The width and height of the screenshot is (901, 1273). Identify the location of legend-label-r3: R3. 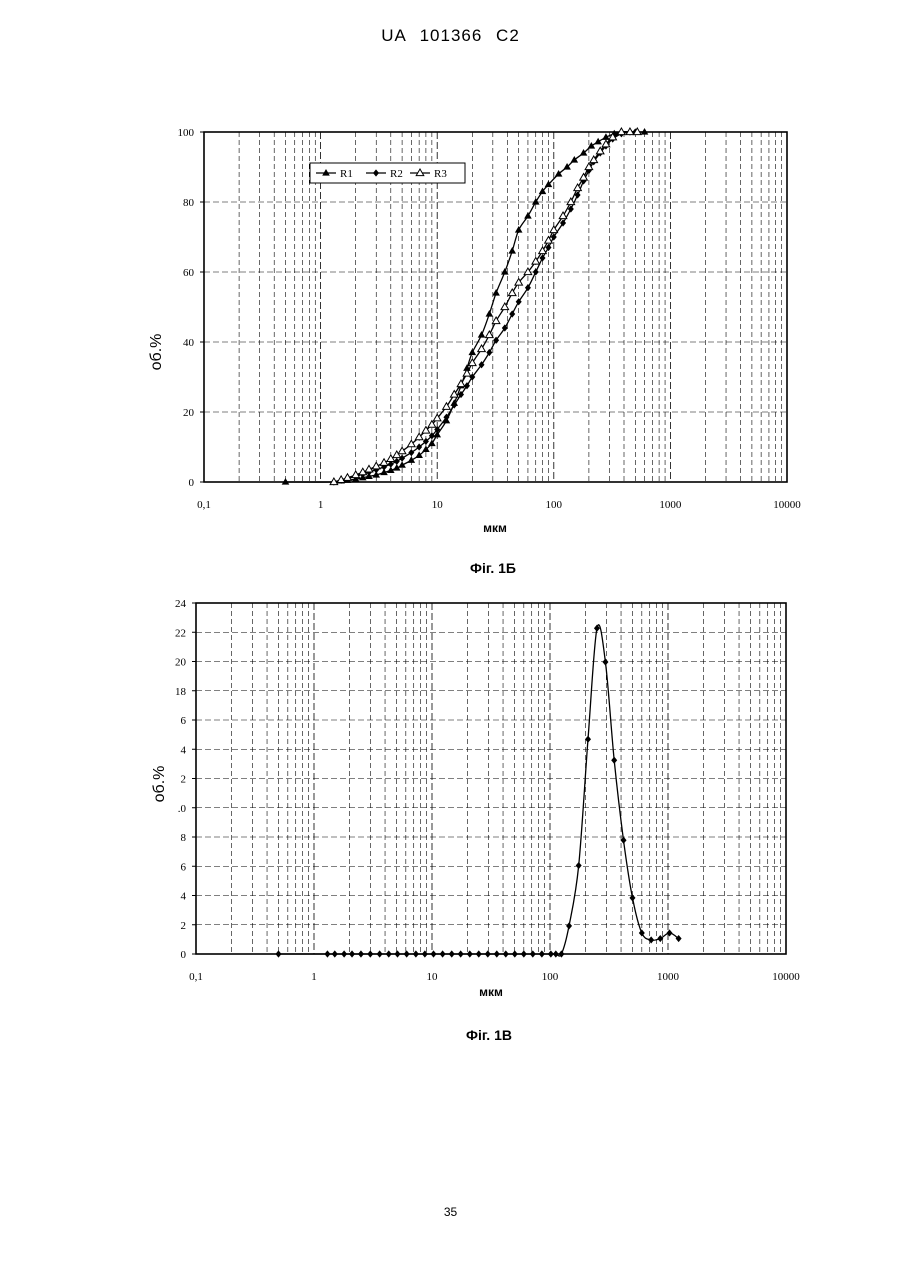
(440, 174).